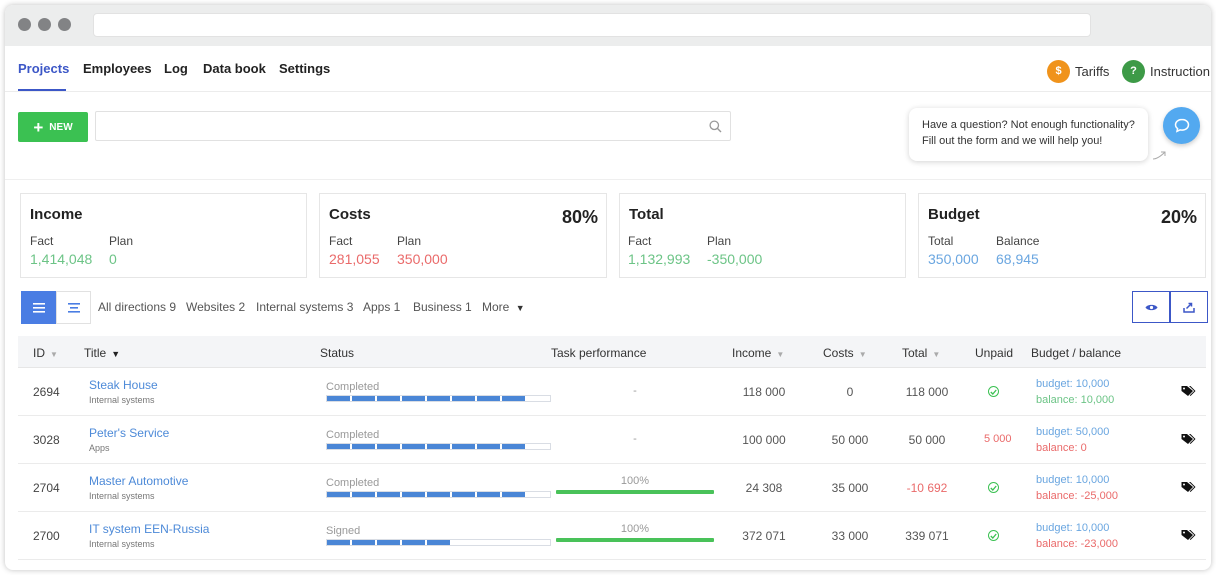  I want to click on row-title-cell: Master Automotive Internal systems, so click(138, 487).